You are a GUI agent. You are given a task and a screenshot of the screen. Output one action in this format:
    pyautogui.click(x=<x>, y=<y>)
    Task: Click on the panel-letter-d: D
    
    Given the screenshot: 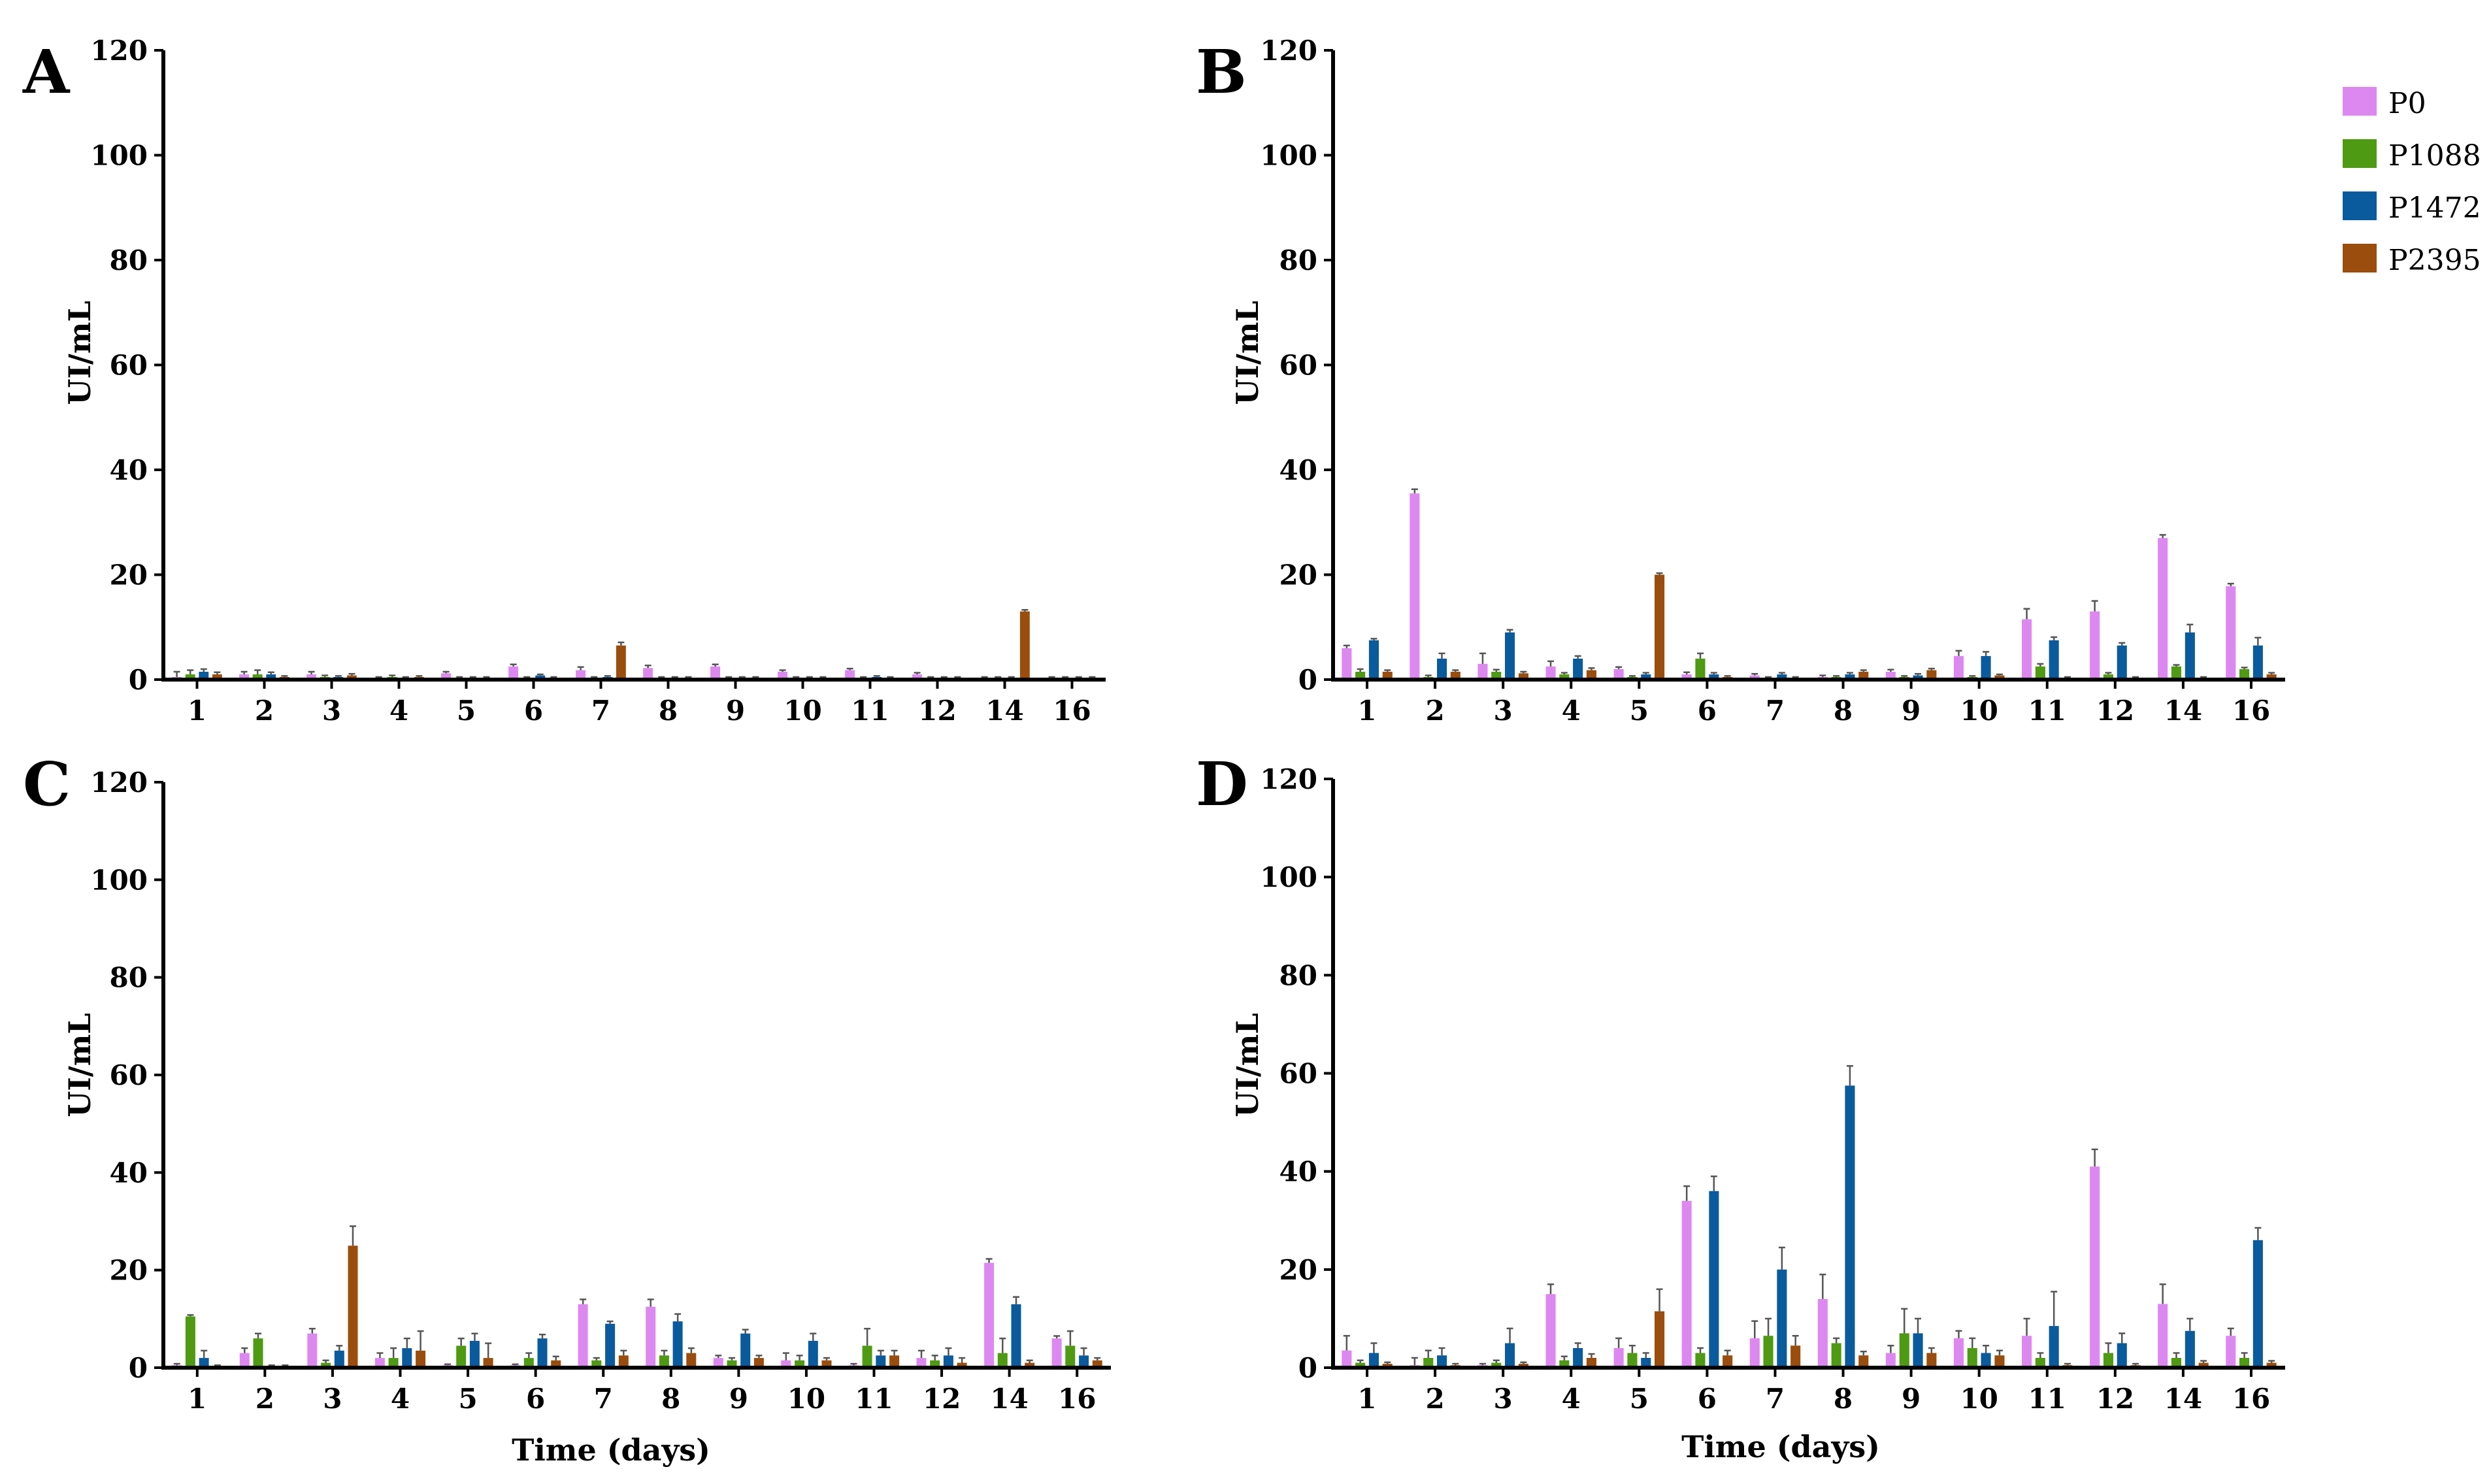 What is the action you would take?
    pyautogui.click(x=1222, y=784)
    